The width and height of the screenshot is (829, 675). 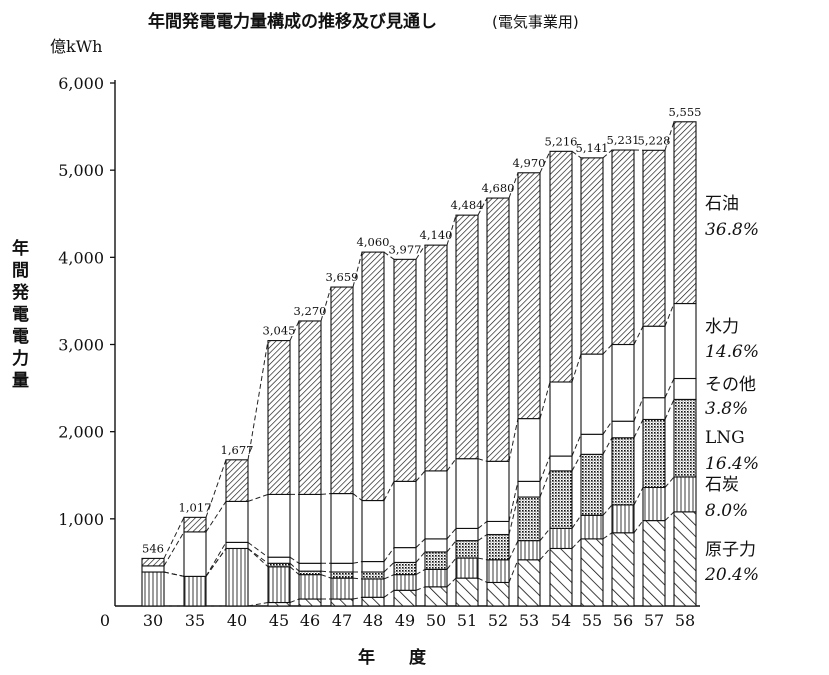 I want to click on y-tick-group: 0 1,000 2,000 3,000 4,000 5,000 6,000, so click(x=86, y=352).